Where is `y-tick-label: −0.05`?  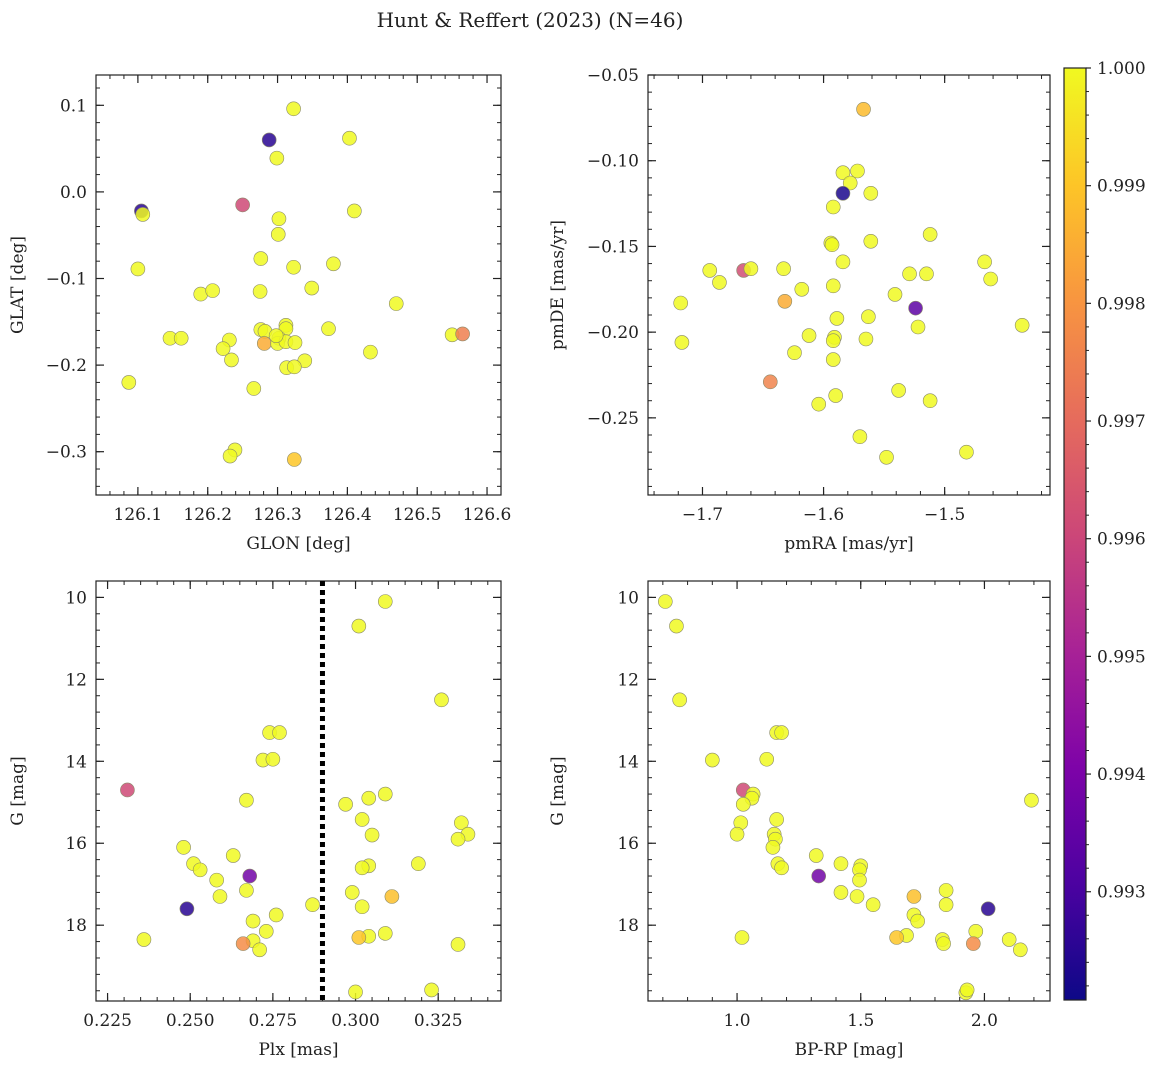 y-tick-label: −0.05 is located at coordinates (613, 76).